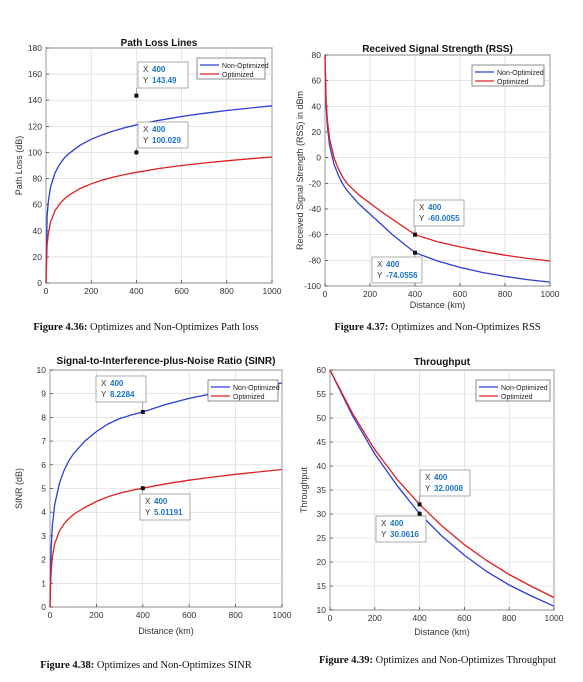 The image size is (583, 682). What do you see at coordinates (404, 534) in the screenshot?
I see `datatip-y-value: 30.0616` at bounding box center [404, 534].